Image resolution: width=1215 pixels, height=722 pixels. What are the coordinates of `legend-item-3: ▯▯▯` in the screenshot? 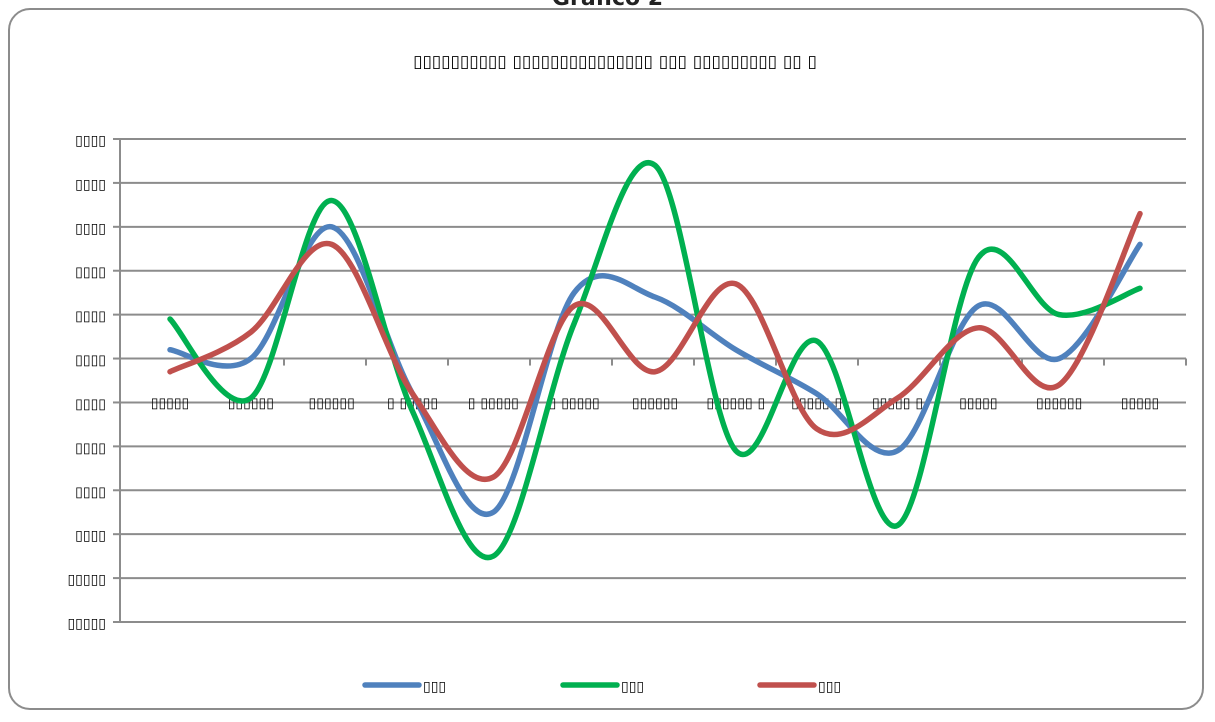 It's located at (799, 687).